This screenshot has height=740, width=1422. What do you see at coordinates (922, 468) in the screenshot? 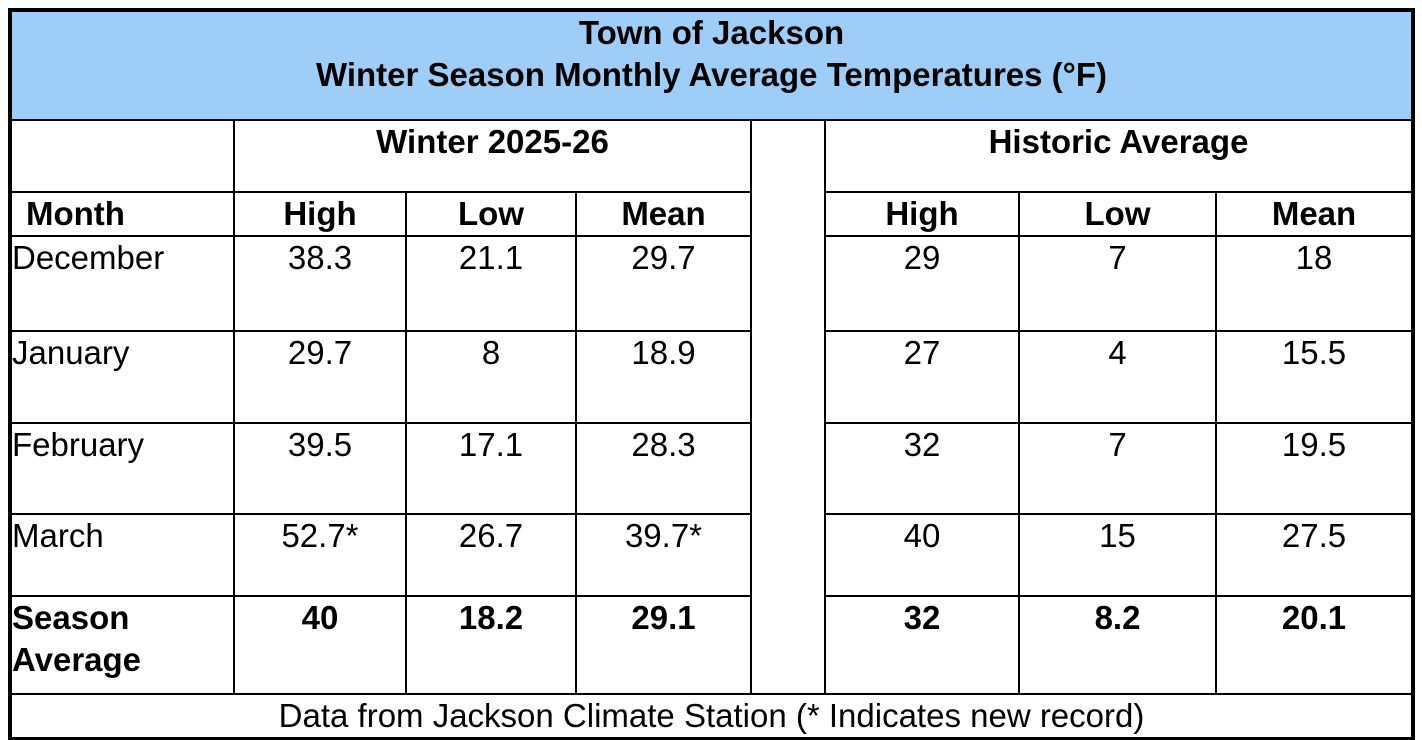
I see `historic-high-cell: 32` at bounding box center [922, 468].